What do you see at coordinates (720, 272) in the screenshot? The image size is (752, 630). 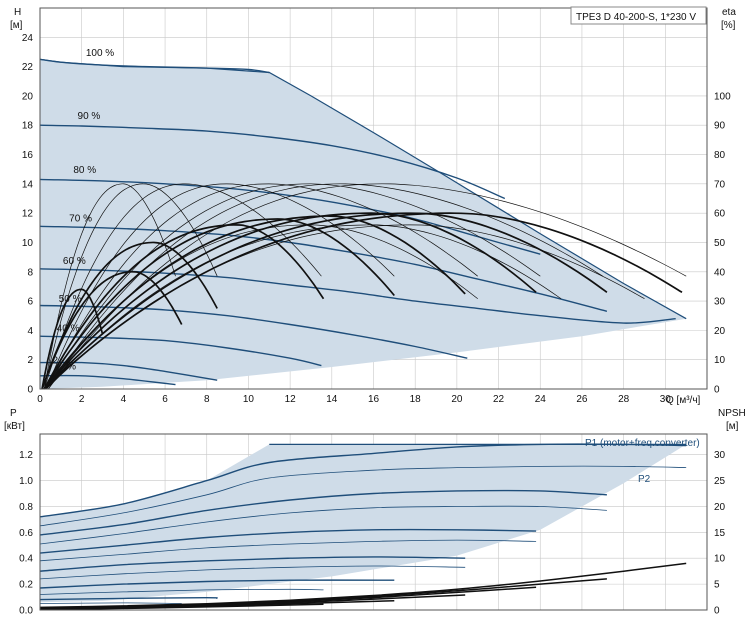 I see `y2-tick-label: 40` at bounding box center [720, 272].